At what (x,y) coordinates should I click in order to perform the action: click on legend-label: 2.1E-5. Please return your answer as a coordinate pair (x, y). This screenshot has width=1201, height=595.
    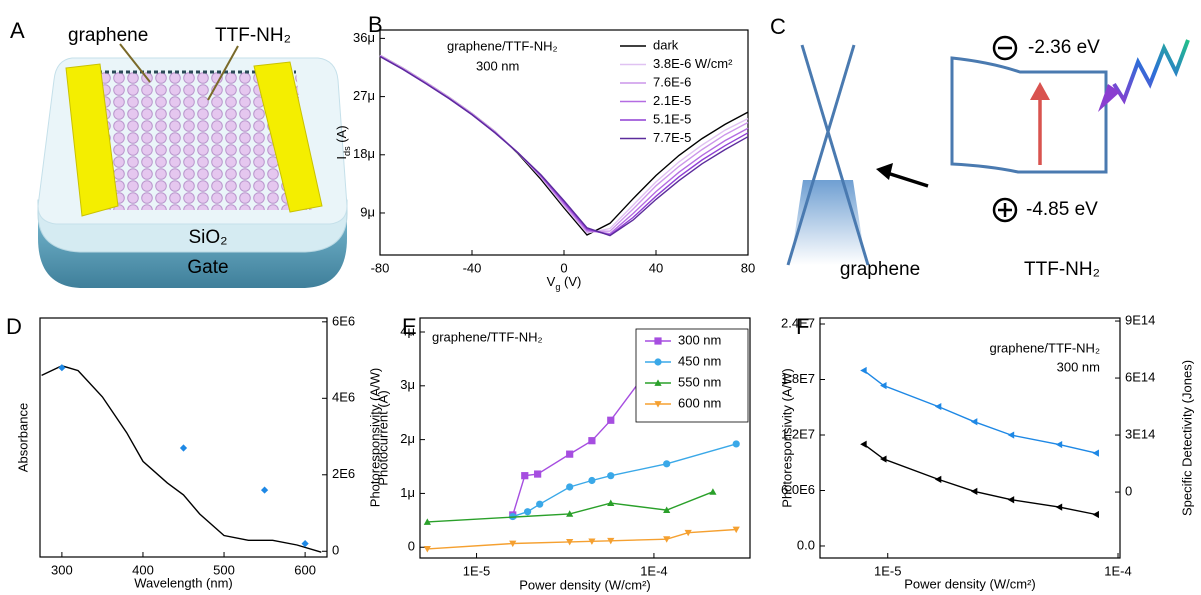
    Looking at the image, I should click on (672, 100).